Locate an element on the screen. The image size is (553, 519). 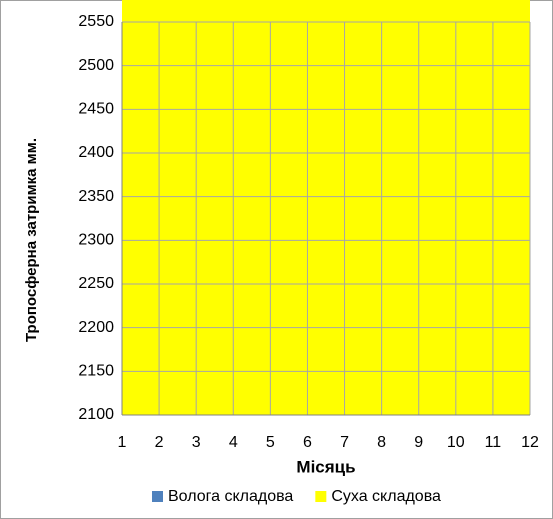
x-axis-label: Місяць is located at coordinates (325, 466).